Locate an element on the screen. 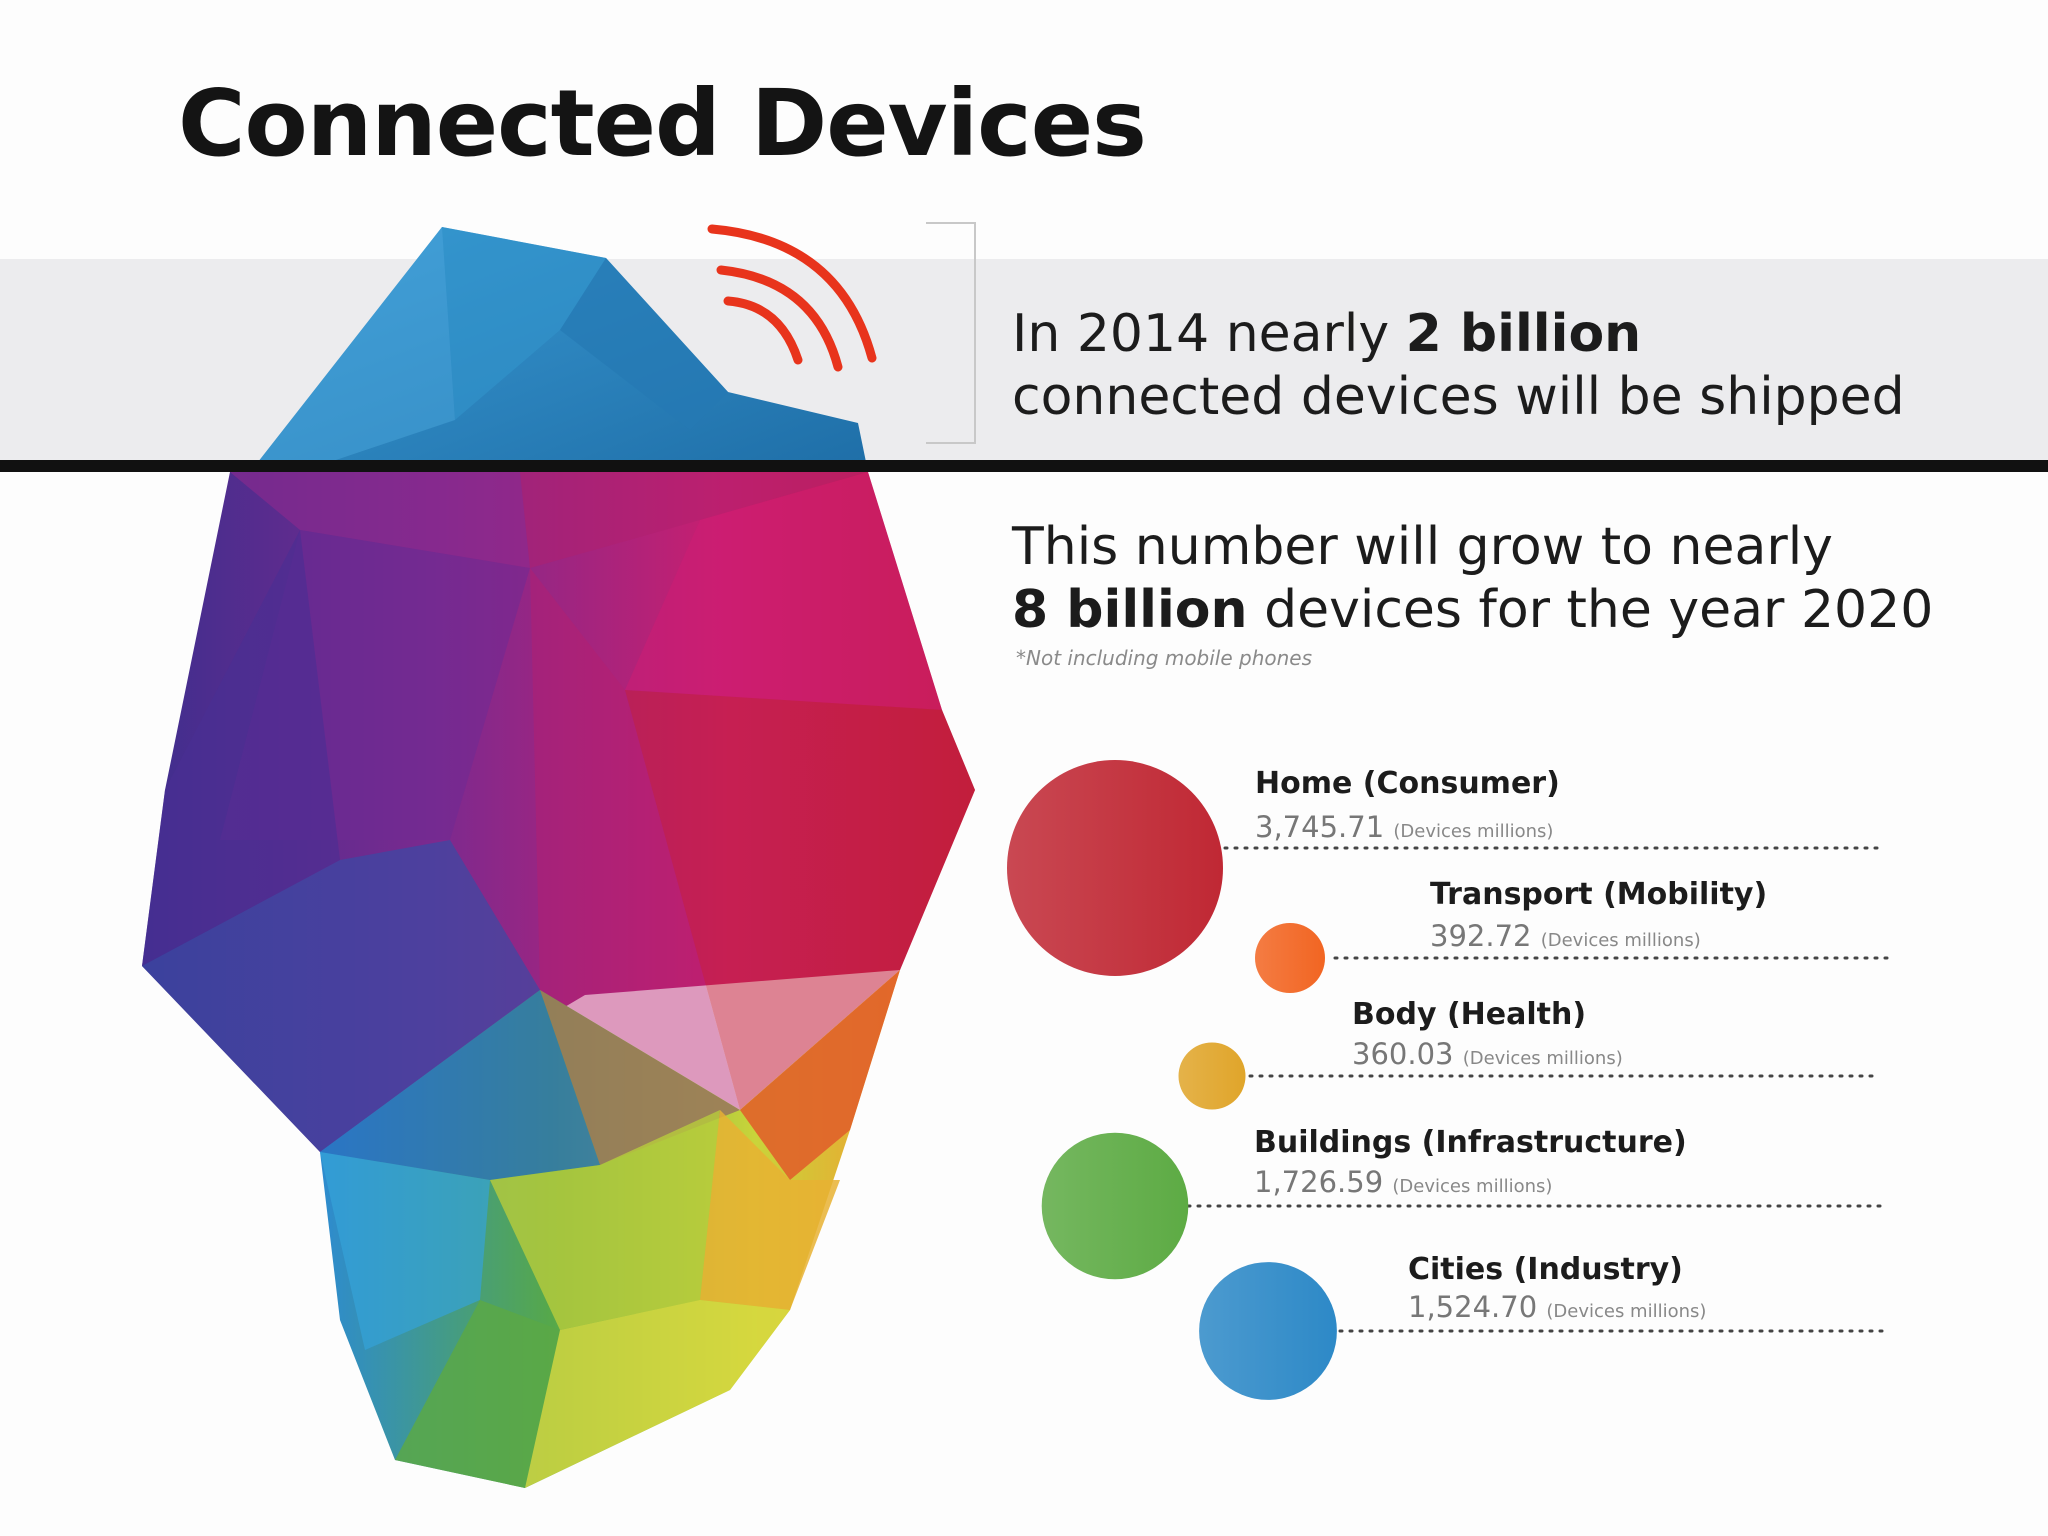 The image size is (2048, 1536). statement-2014-highlight: 2 billion is located at coordinates (1523, 334).